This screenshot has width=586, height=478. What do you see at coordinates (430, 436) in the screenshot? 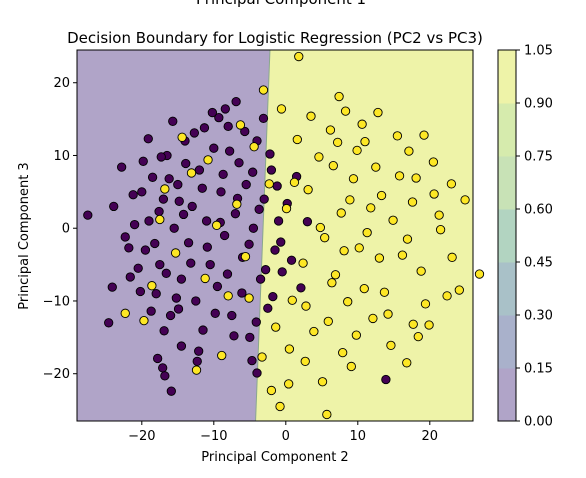
I see `x-tick-label: 20` at bounding box center [430, 436].